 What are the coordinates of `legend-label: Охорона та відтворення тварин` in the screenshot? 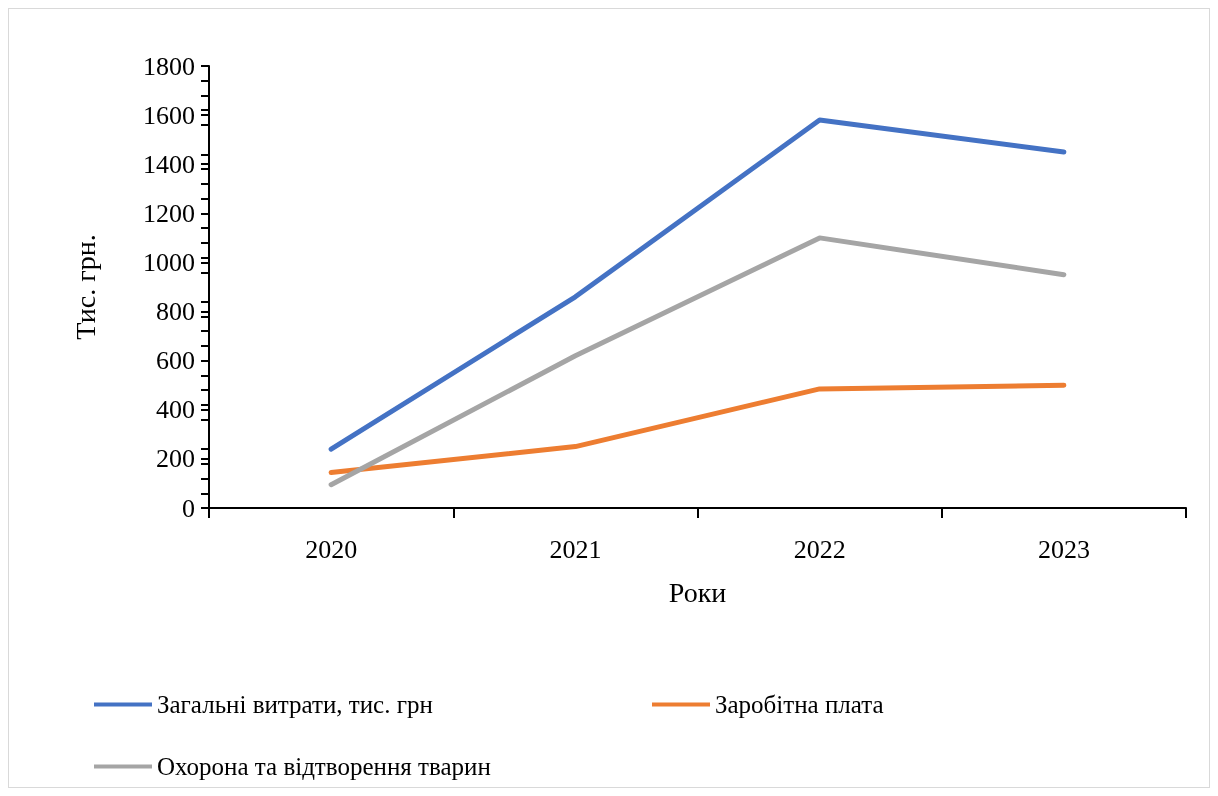 It's located at (324, 766).